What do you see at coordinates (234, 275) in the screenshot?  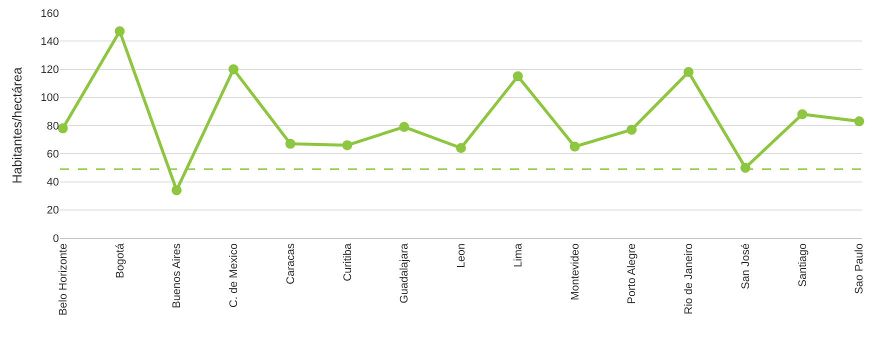 I see `x-tick-label: C. de Mexico` at bounding box center [234, 275].